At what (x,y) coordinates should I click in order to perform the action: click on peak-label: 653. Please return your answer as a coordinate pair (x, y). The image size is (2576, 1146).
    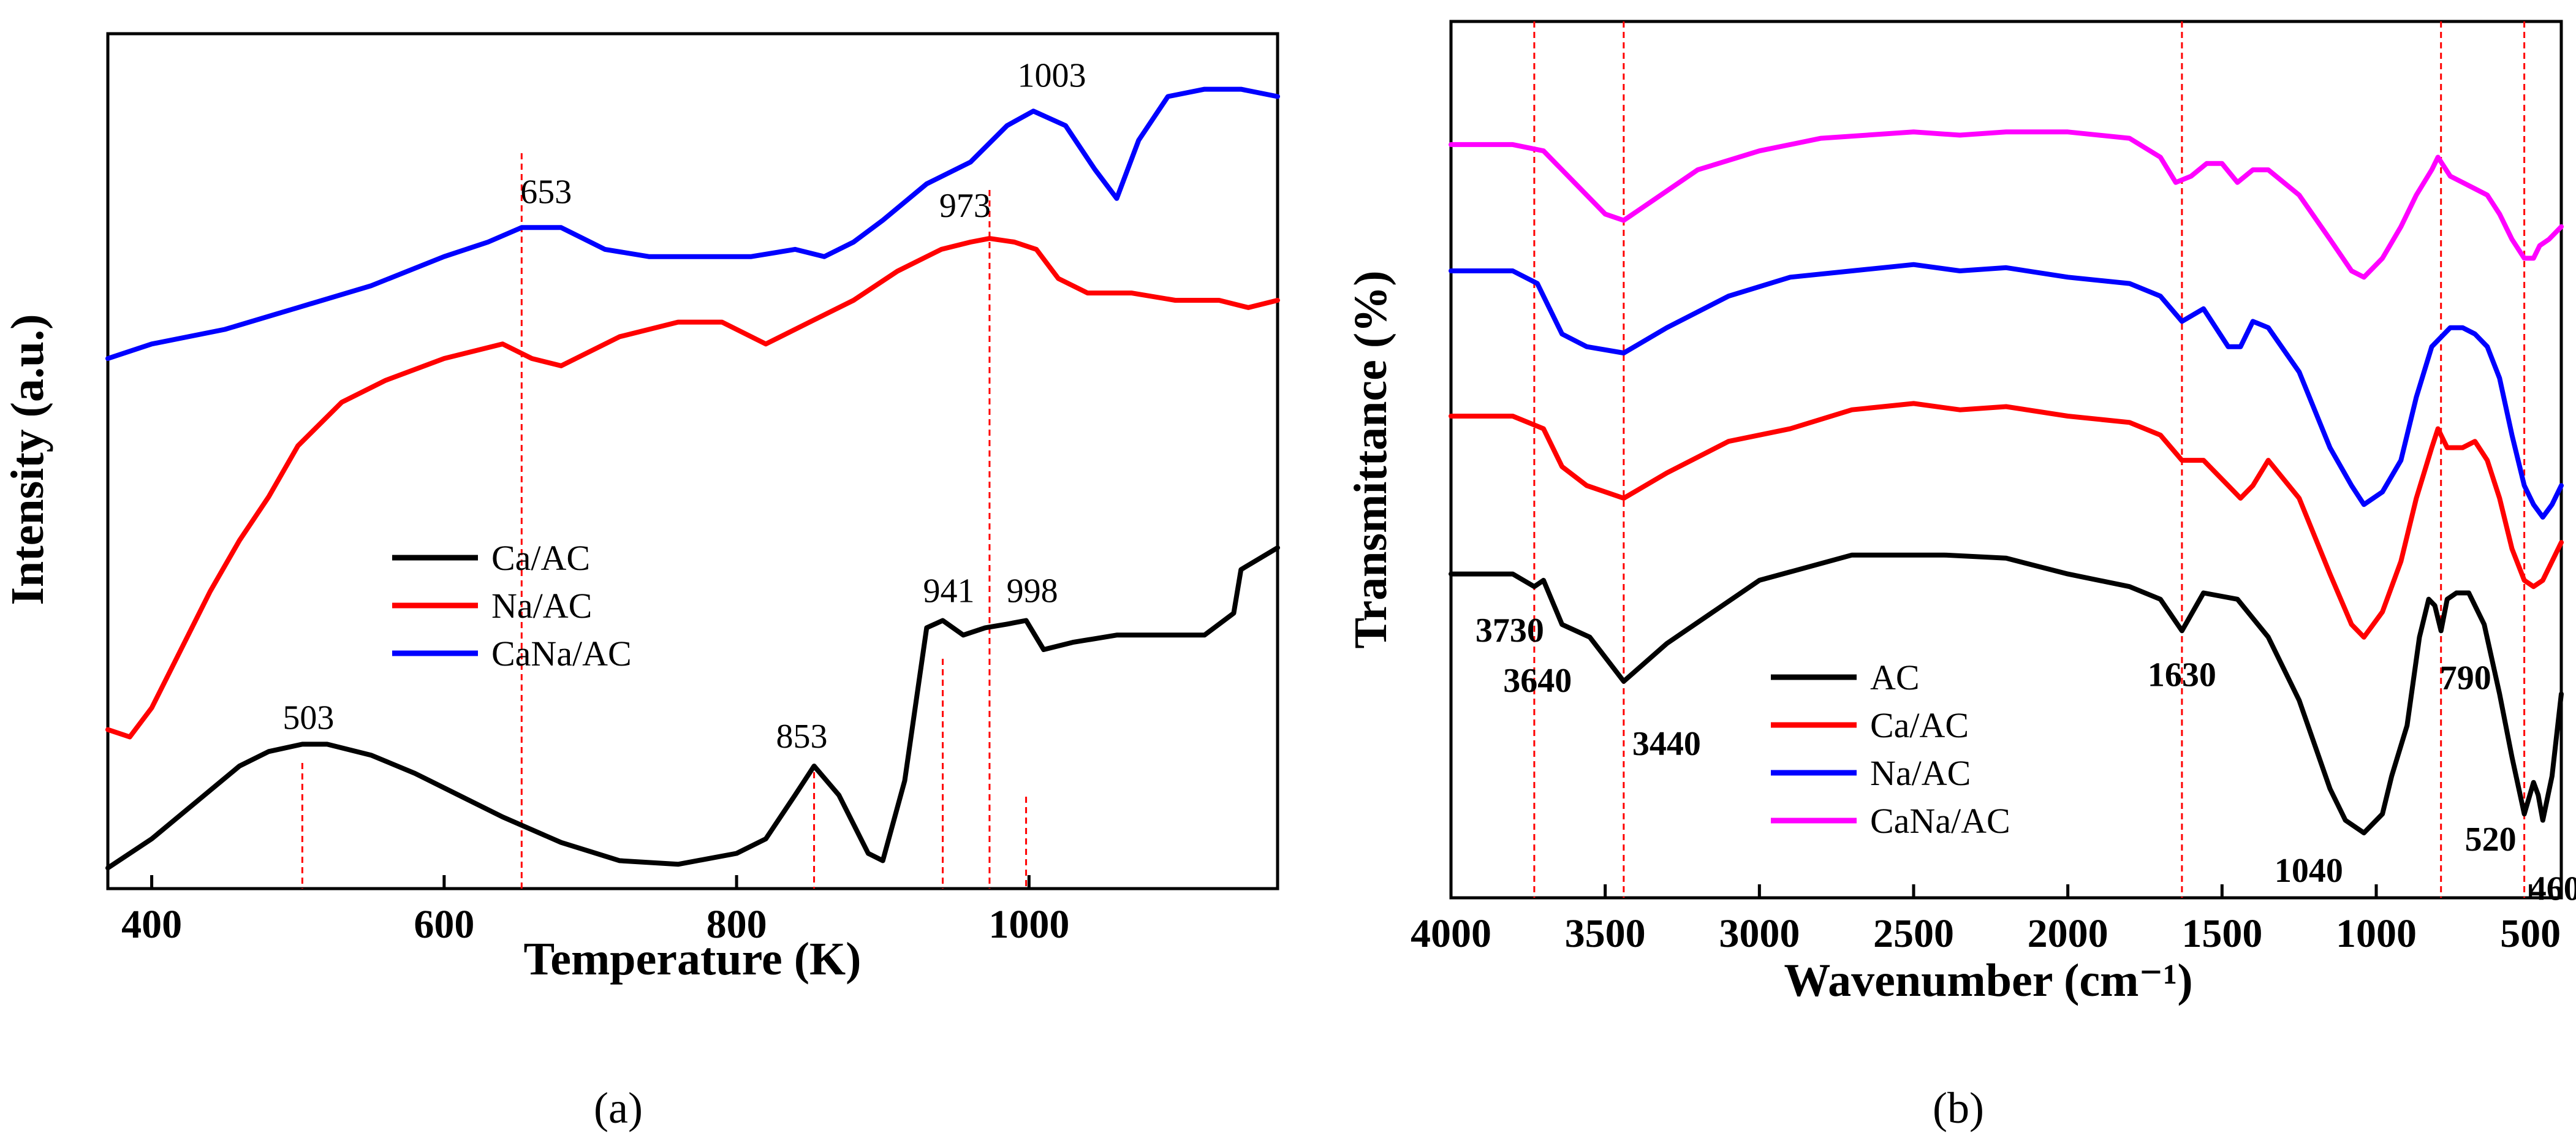
    Looking at the image, I should click on (546, 192).